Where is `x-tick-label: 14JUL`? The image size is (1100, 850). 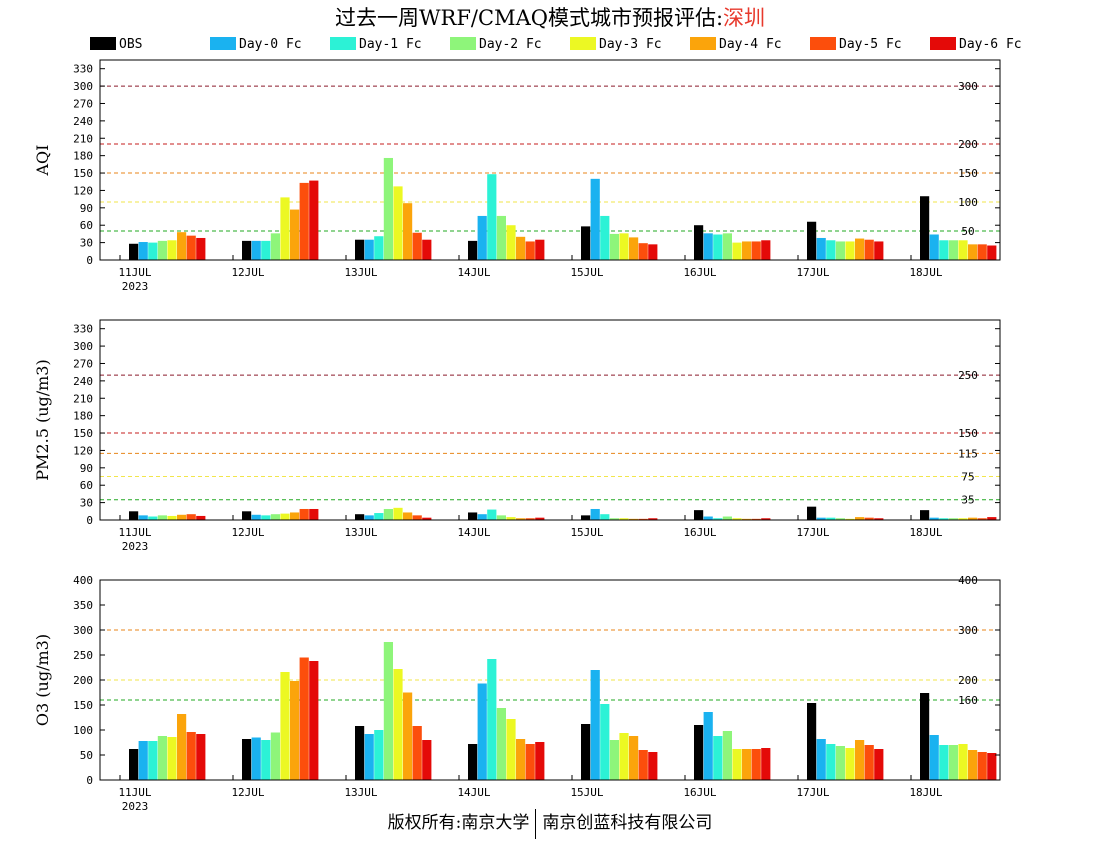
x-tick-label: 14JUL is located at coordinates (473, 792).